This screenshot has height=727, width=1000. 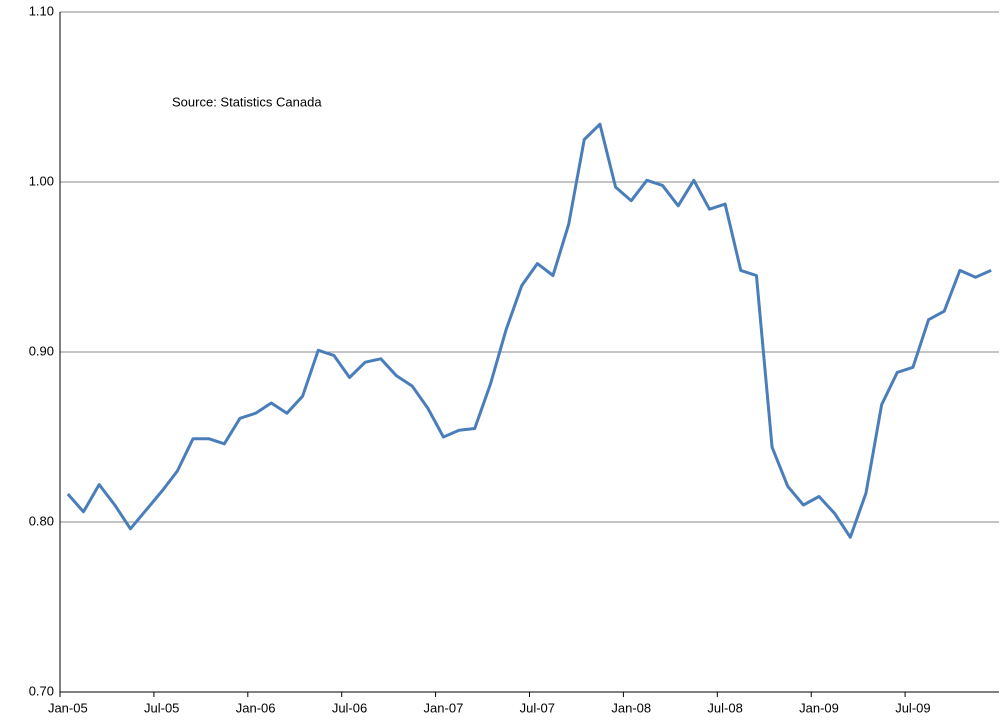 What do you see at coordinates (161, 707) in the screenshot?
I see `x-tick-label: Jul-05` at bounding box center [161, 707].